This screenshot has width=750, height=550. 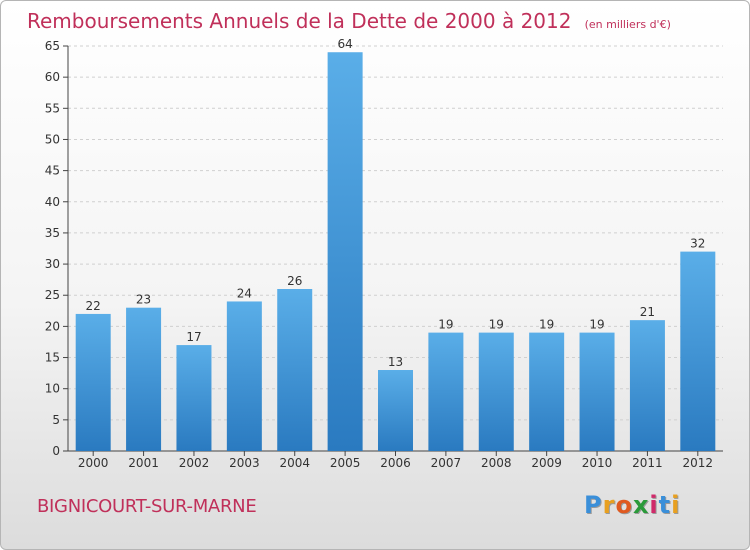 What do you see at coordinates (641, 505) in the screenshot?
I see `logo-letter: x` at bounding box center [641, 505].